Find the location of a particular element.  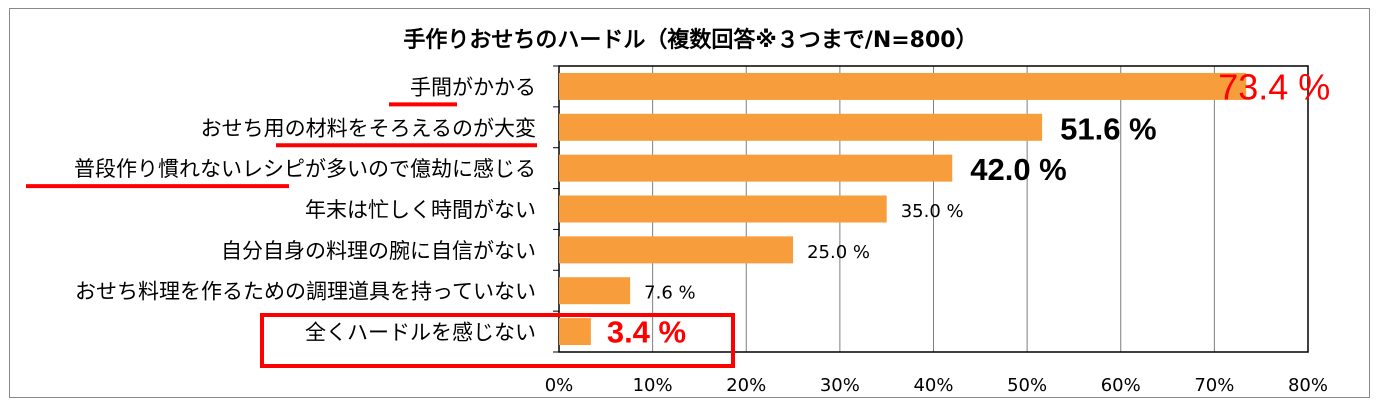

x-tick-label: 30% is located at coordinates (840, 385).